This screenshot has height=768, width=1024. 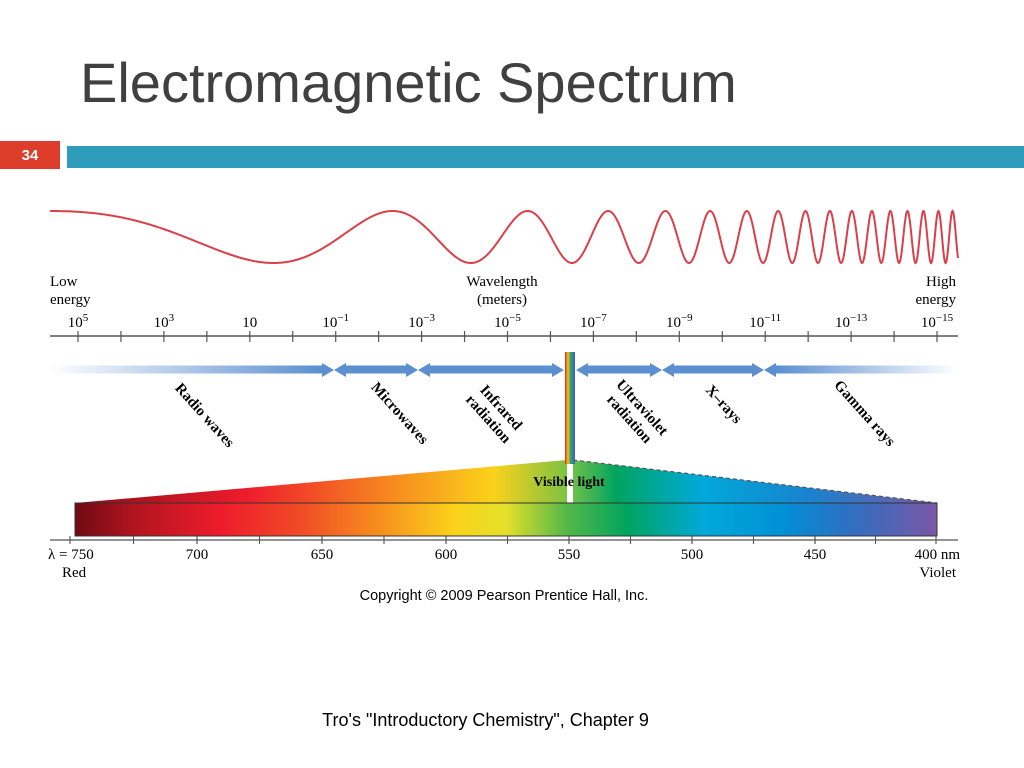 I want to click on wavelength-wave, so click(x=504, y=237).